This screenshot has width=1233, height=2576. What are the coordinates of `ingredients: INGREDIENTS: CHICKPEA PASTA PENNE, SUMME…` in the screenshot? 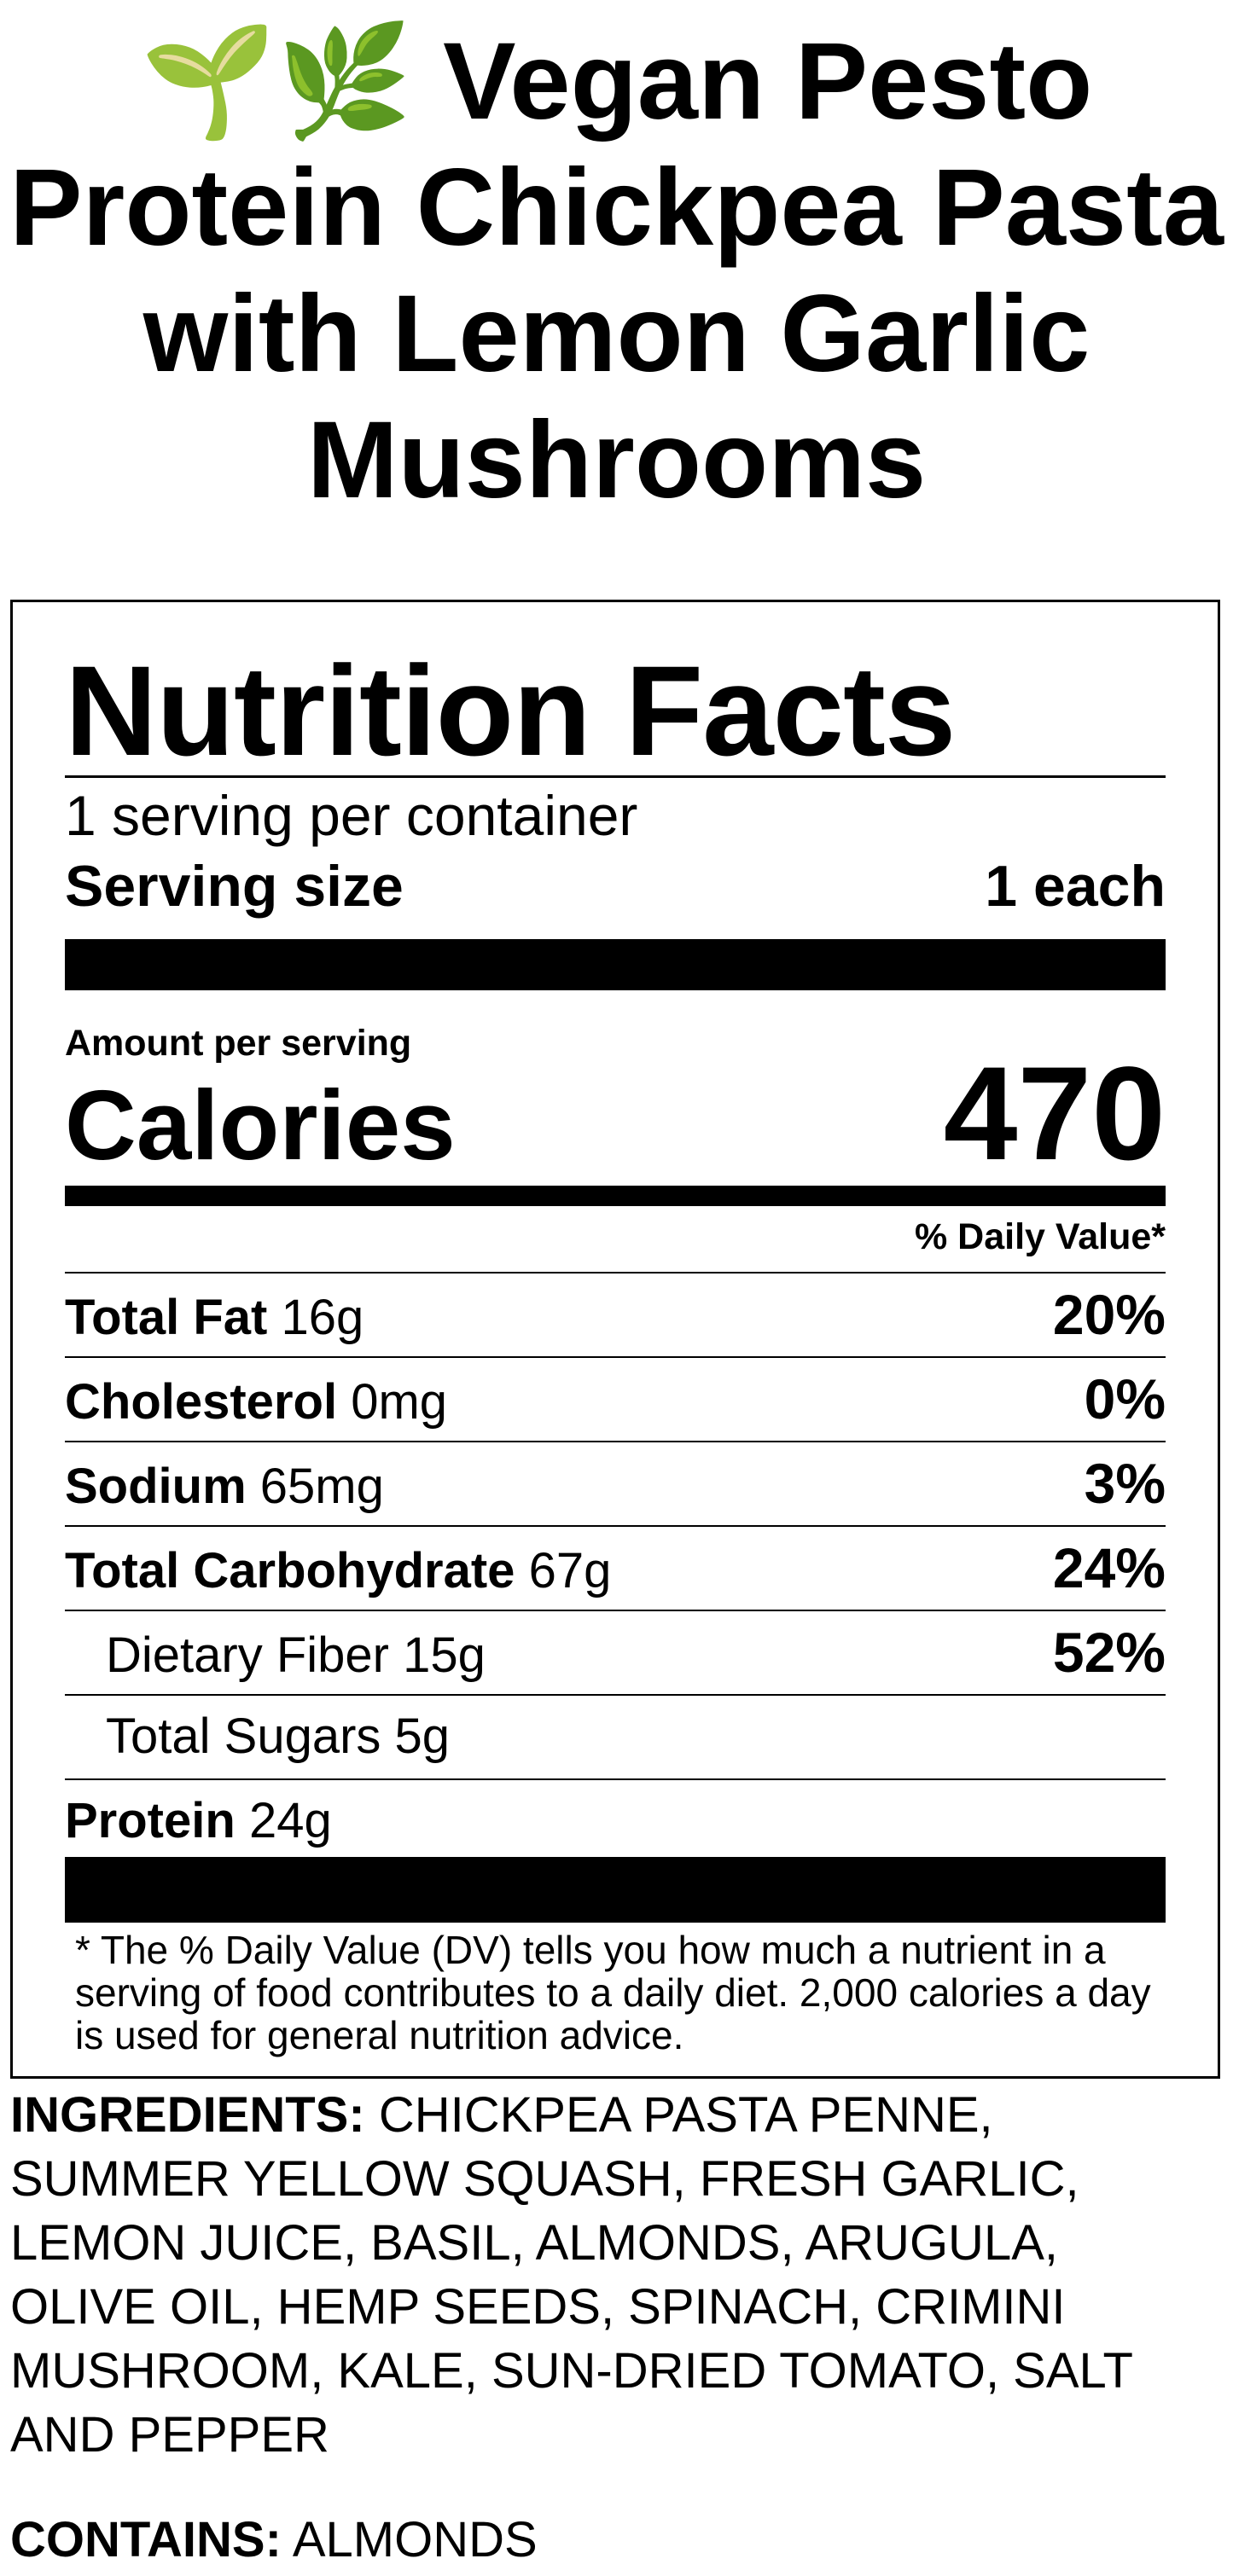 It's located at (607, 2275).